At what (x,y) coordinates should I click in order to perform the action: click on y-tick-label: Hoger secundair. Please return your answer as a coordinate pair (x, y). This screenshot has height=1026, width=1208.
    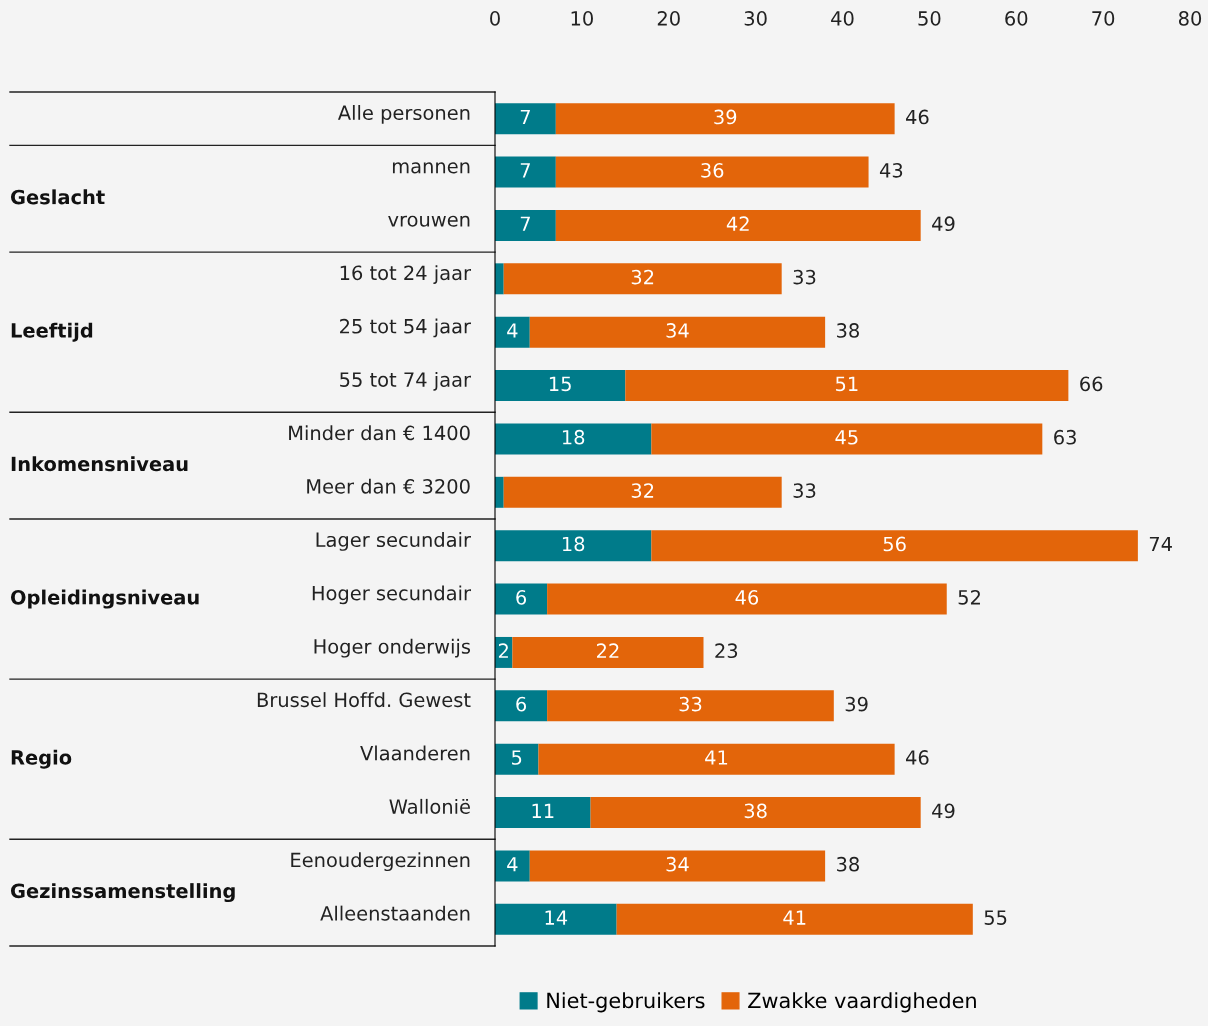
    Looking at the image, I should click on (391, 595).